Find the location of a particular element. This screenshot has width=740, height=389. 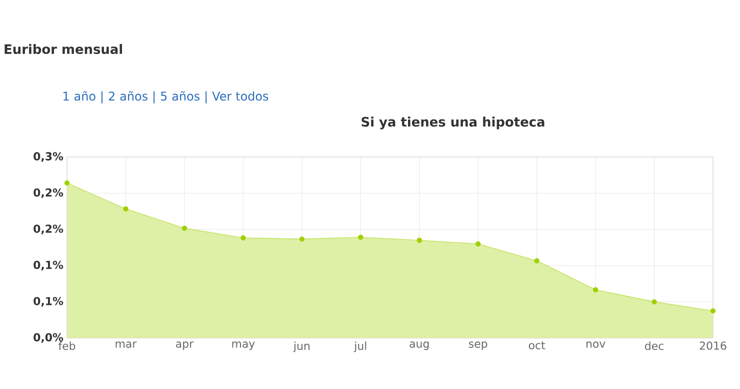

chart-title: Euribor mensual is located at coordinates (63, 49).